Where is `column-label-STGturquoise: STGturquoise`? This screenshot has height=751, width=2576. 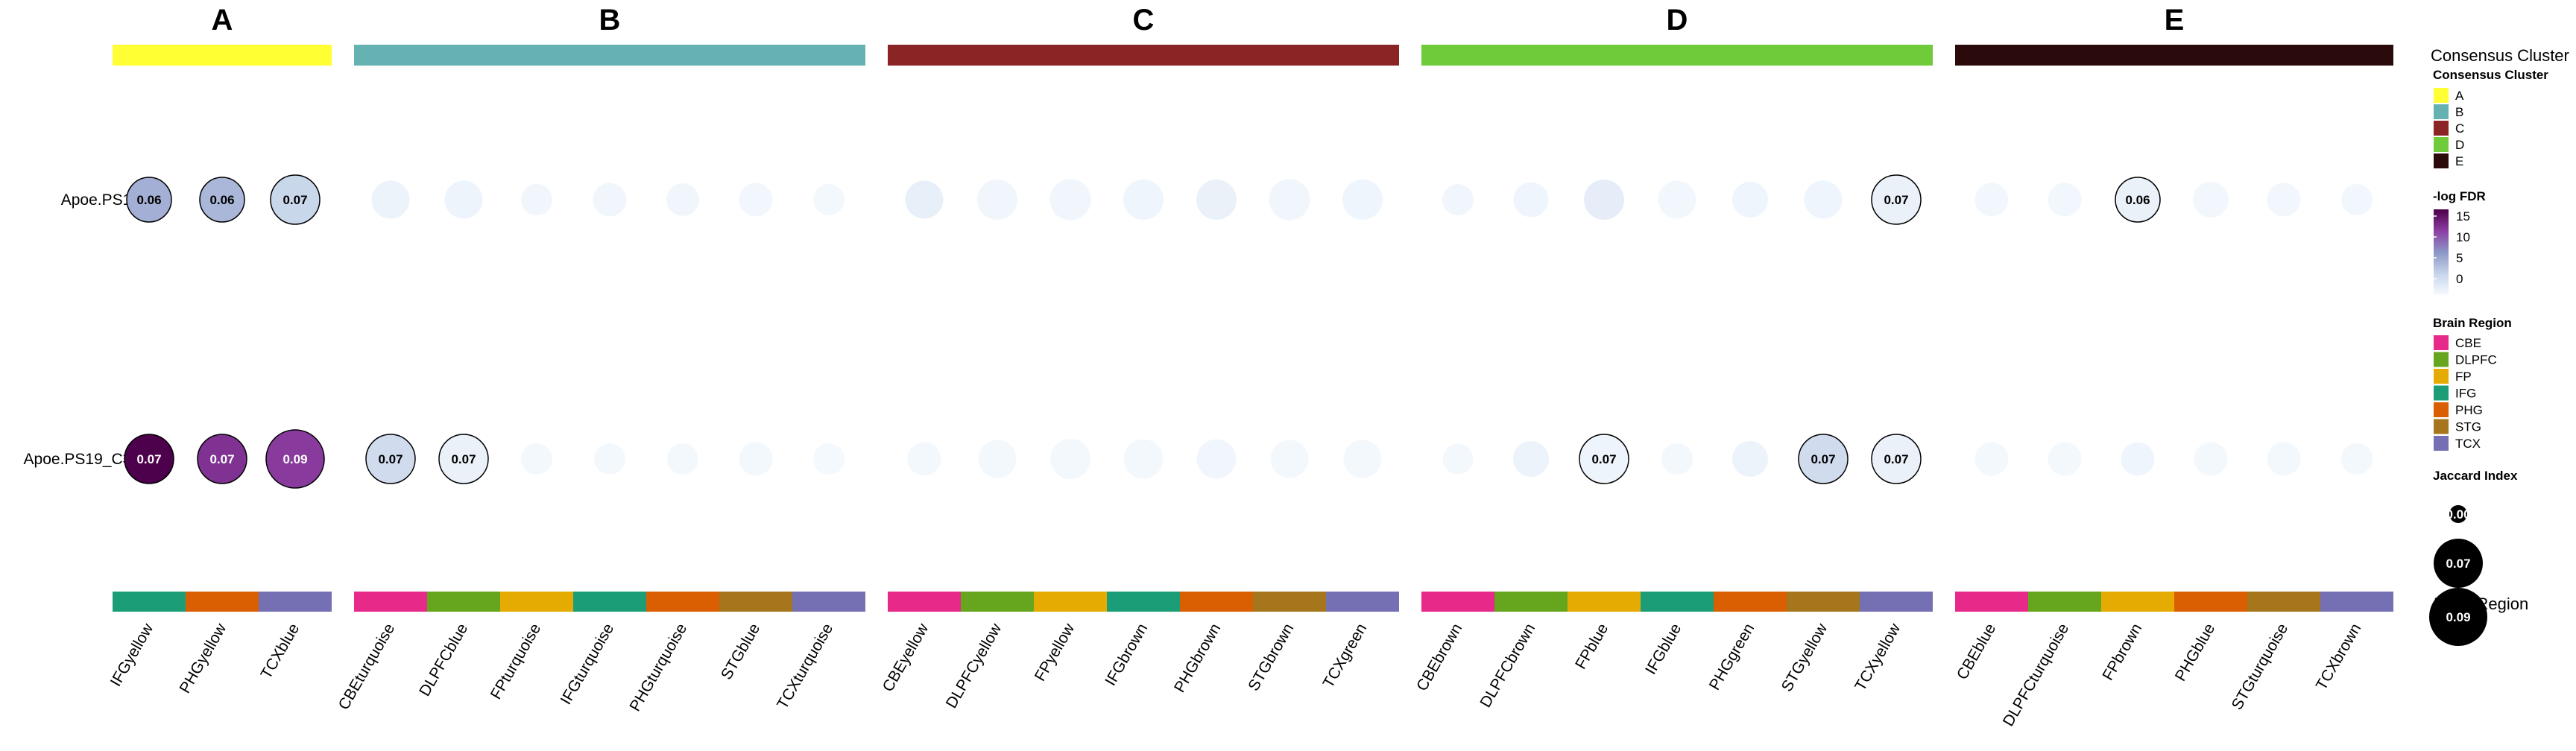
column-label-STGturquoise: STGturquoise is located at coordinates (2260, 667).